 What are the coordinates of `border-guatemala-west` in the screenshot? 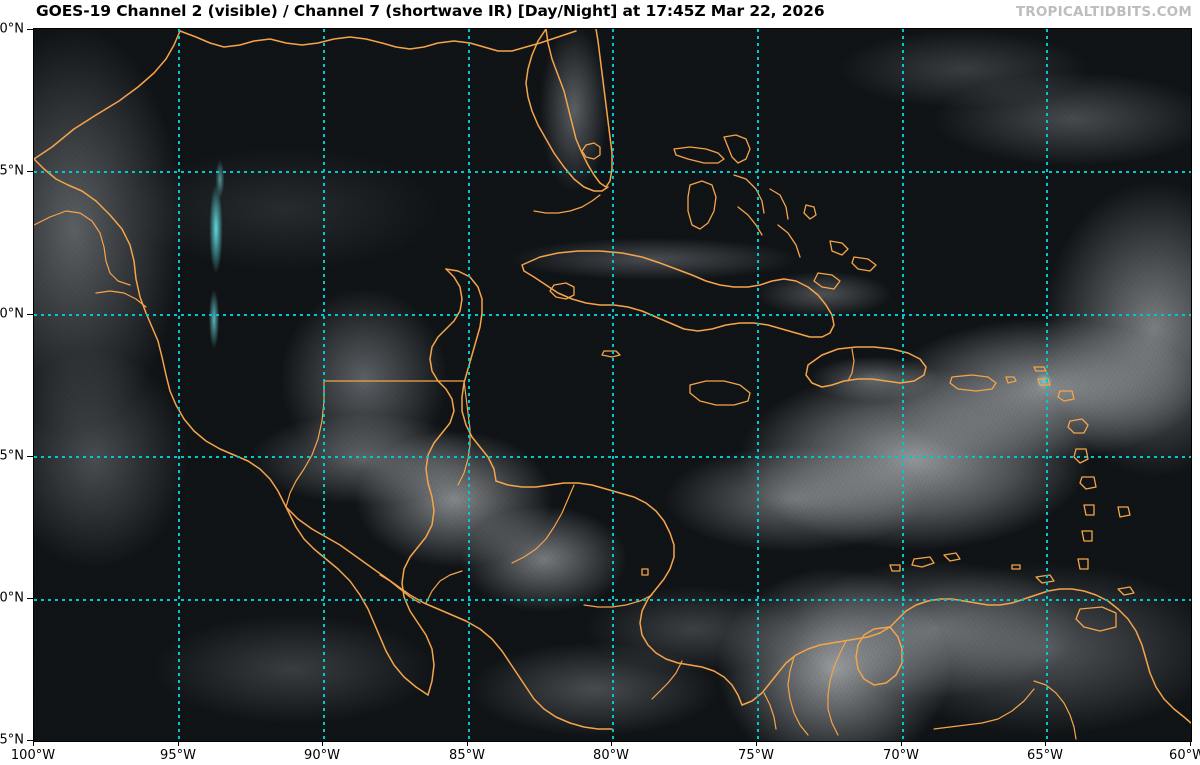 It's located at (305, 444).